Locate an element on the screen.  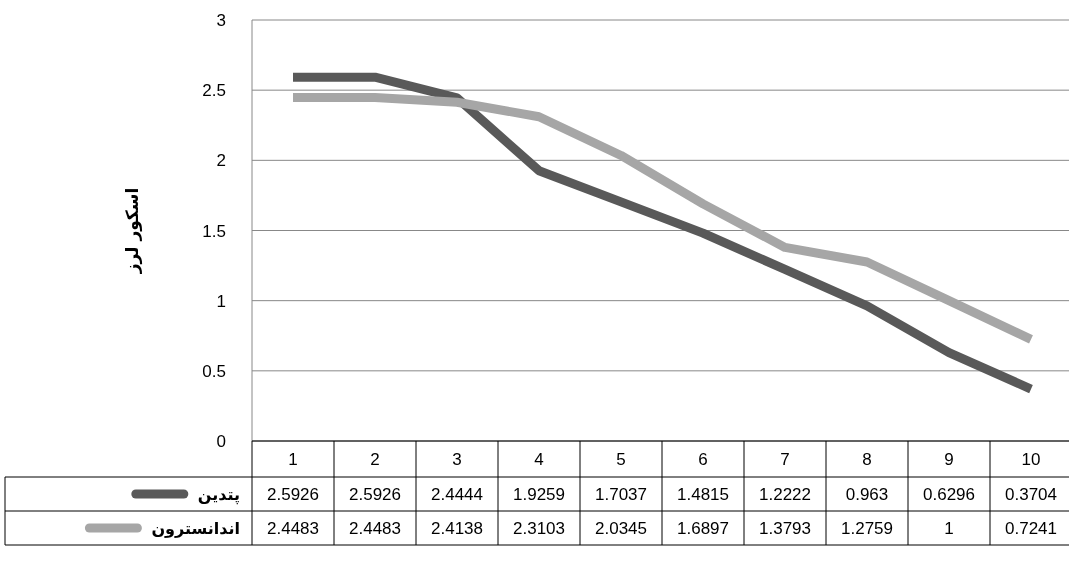
x-tick-label: 9 is located at coordinates (949, 459).